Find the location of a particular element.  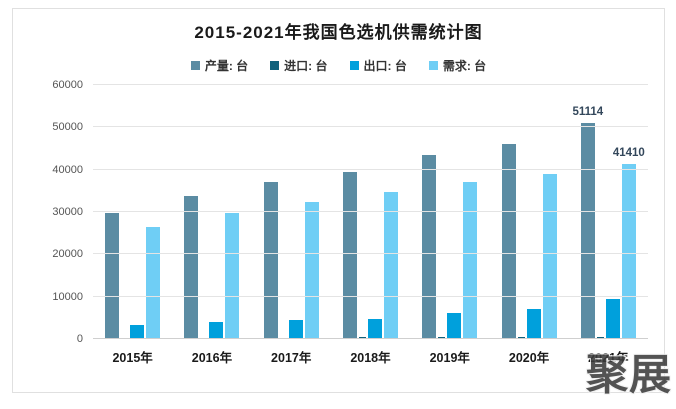

bar-group-2018年: 2018年 is located at coordinates (370, 225).